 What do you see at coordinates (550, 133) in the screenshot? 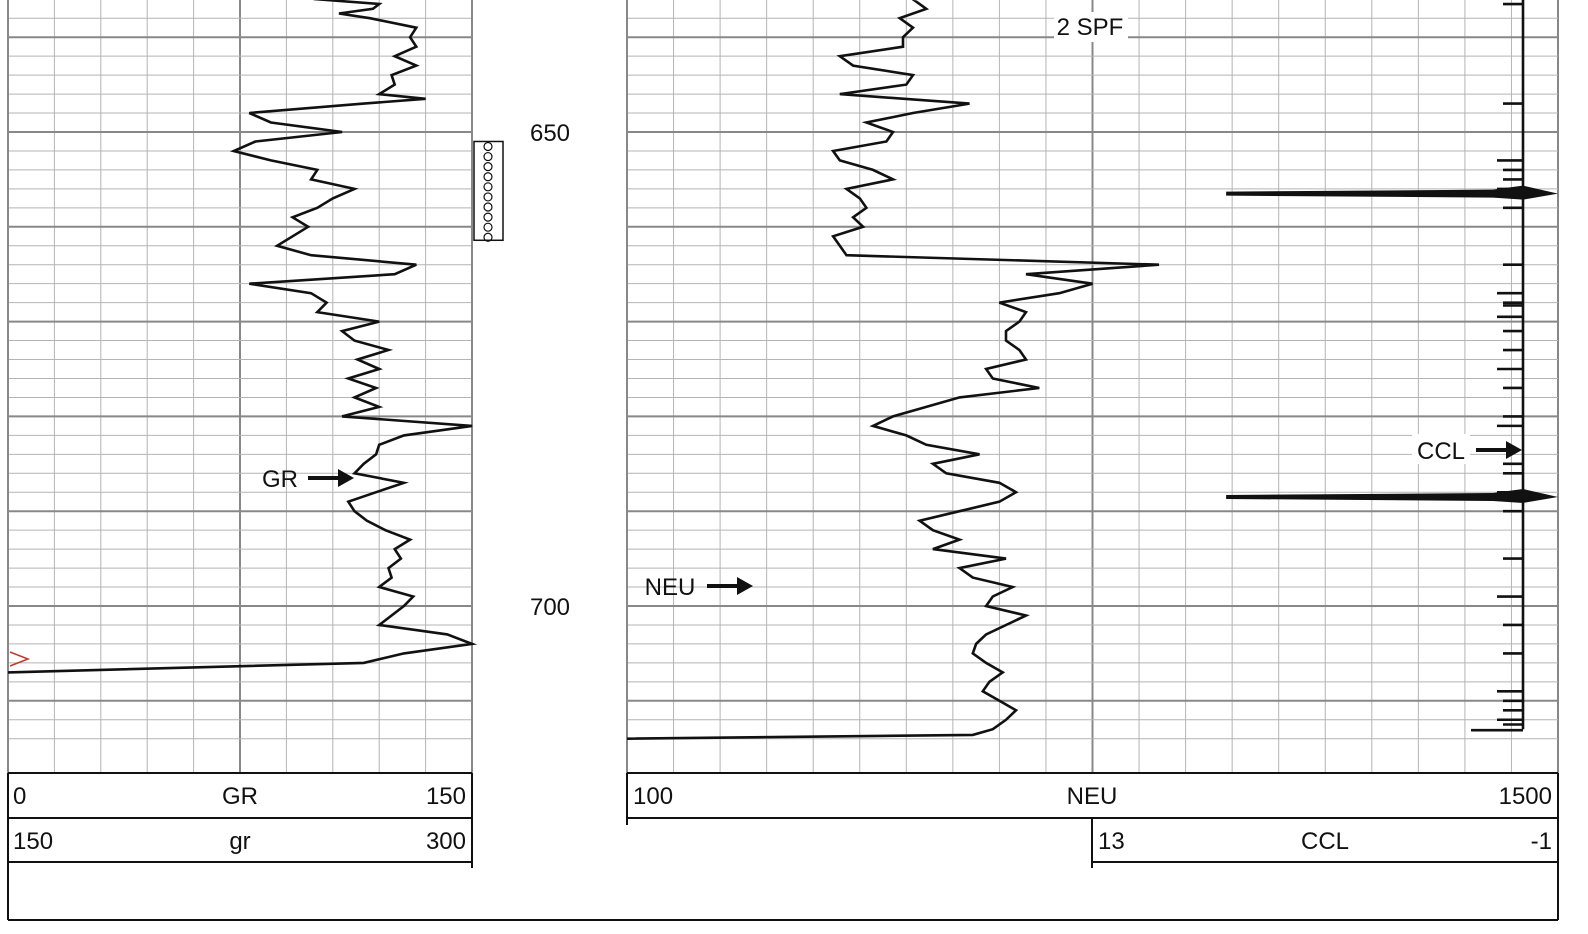
I see `depth-label-650: 650` at bounding box center [550, 133].